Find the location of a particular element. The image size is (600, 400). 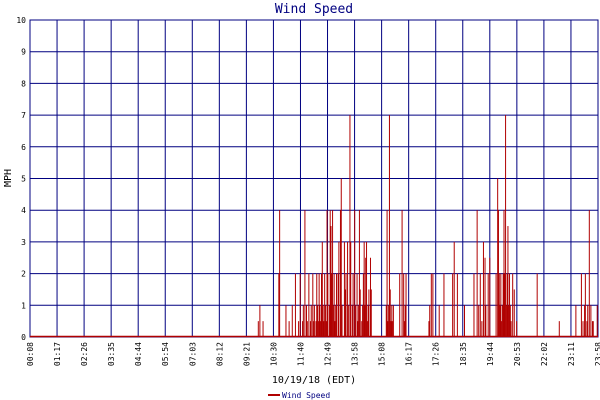

y-tick-label: 8 is located at coordinates (23, 83).